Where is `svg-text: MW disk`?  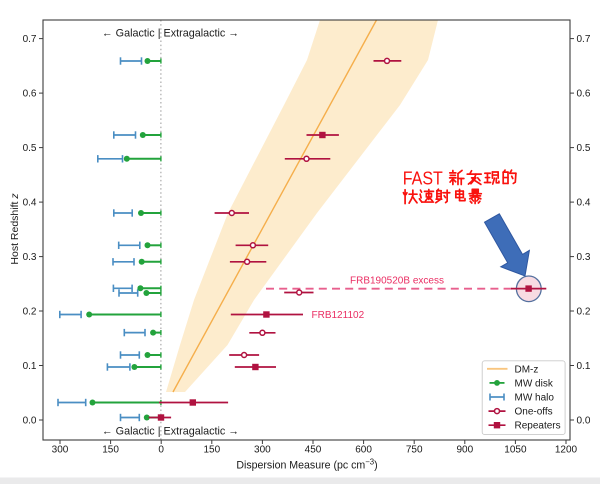
svg-text: MW disk is located at coordinates (534, 383).